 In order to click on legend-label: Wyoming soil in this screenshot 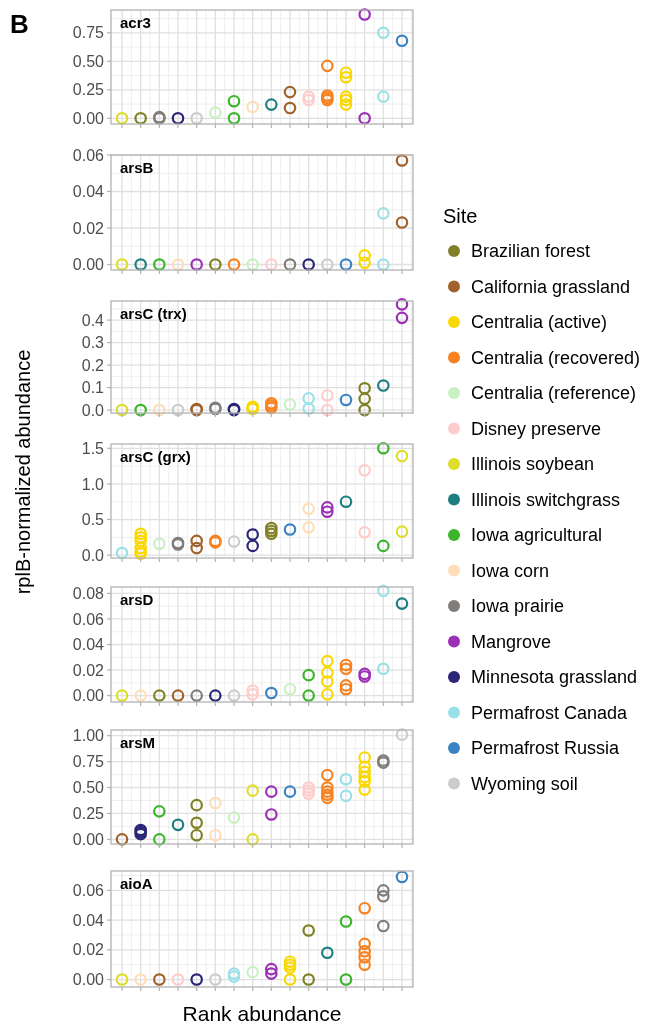, I will do `click(524, 783)`.